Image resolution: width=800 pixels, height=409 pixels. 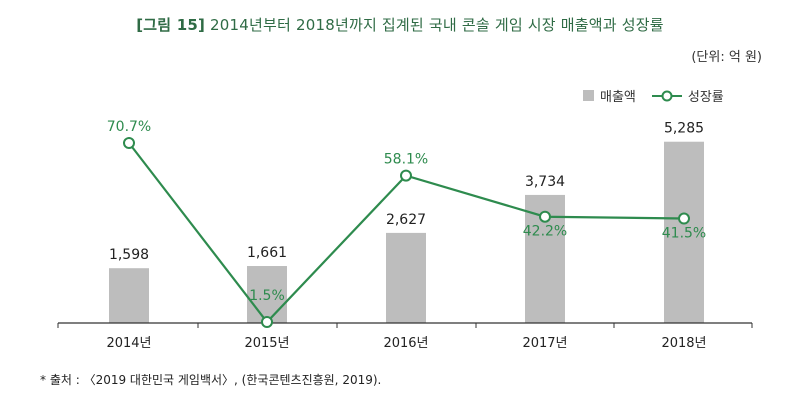 What do you see at coordinates (726, 57) in the screenshot?
I see `unit-label: (단위: 억 원)` at bounding box center [726, 57].